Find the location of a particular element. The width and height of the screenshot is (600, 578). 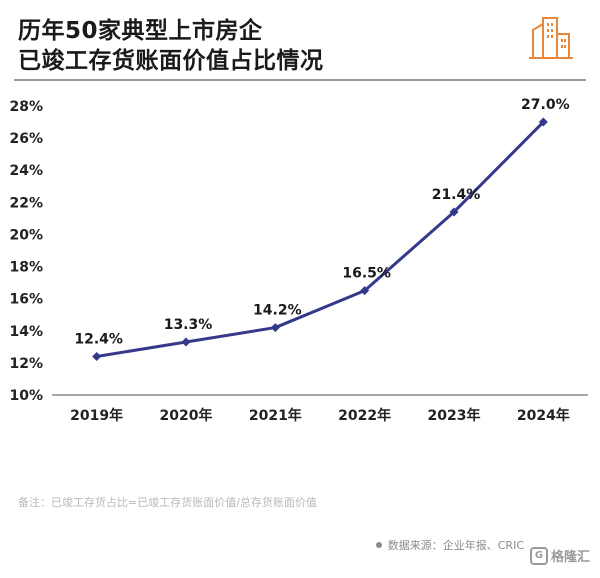

data-label: 12.4% is located at coordinates (98, 339).